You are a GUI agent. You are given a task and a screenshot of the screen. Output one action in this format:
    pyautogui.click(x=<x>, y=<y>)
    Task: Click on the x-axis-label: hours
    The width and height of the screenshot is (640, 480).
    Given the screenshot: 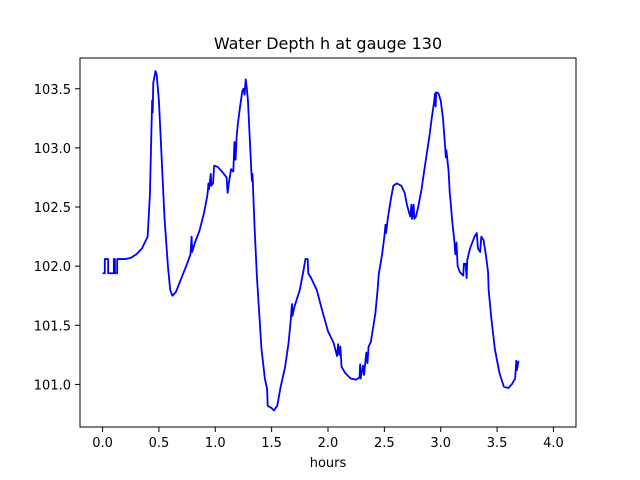 What is the action you would take?
    pyautogui.click(x=328, y=463)
    